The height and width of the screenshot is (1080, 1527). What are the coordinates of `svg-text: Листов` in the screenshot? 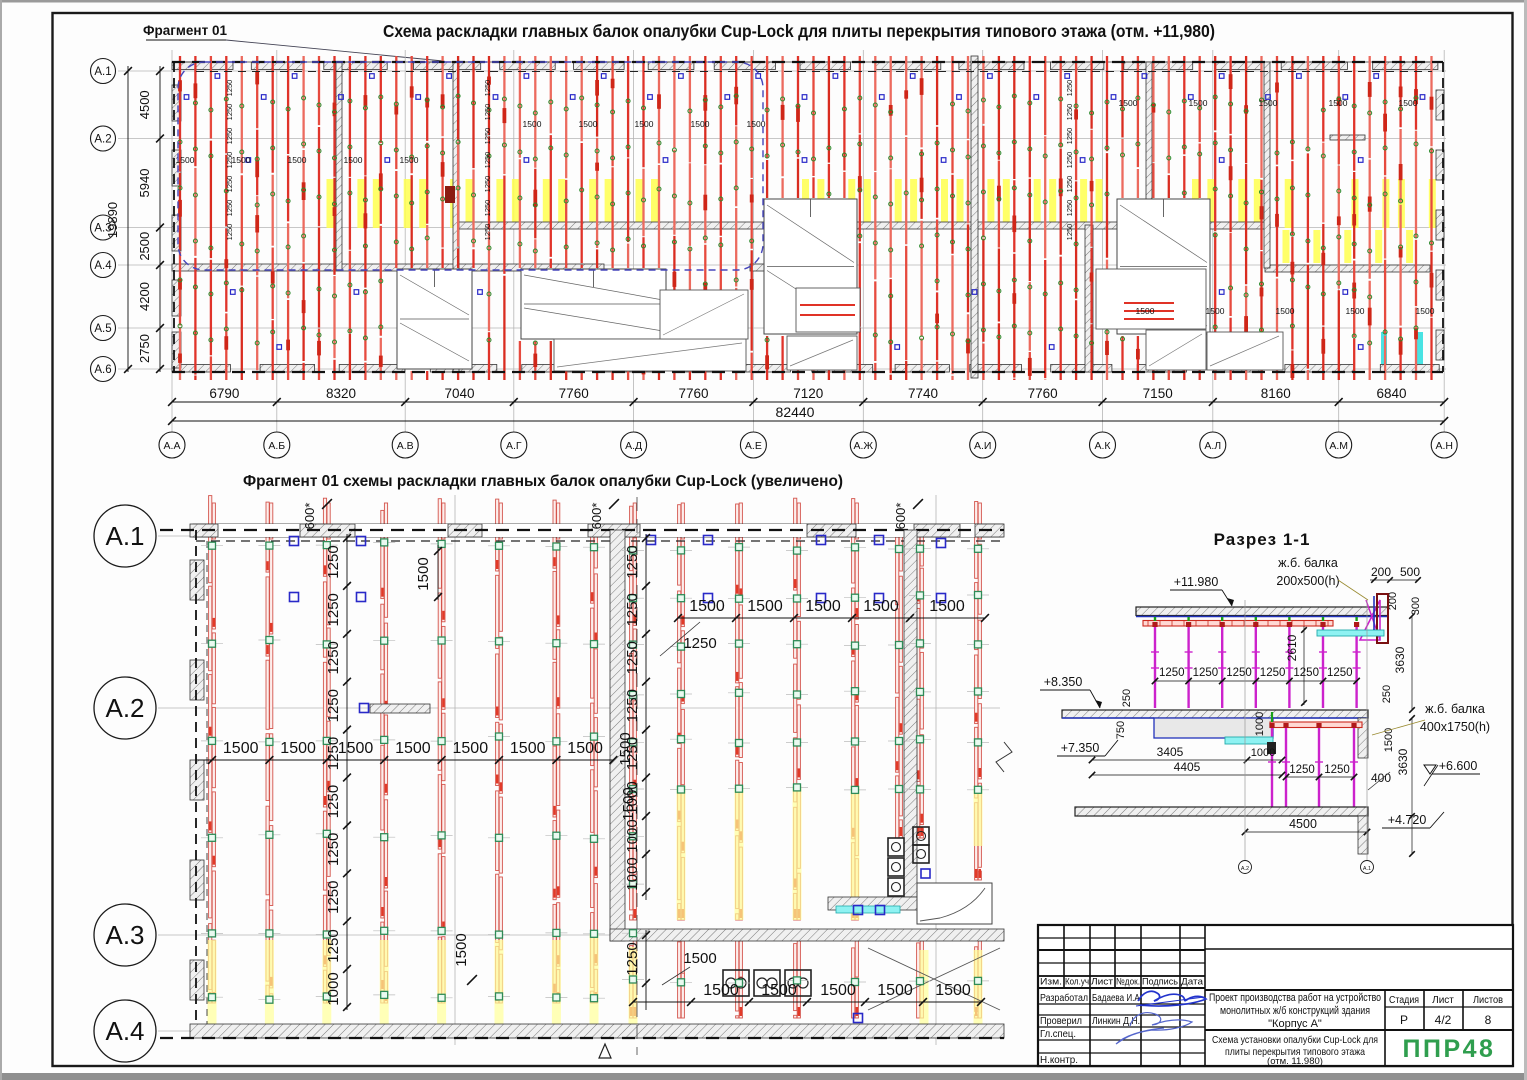 It's located at (1488, 1000).